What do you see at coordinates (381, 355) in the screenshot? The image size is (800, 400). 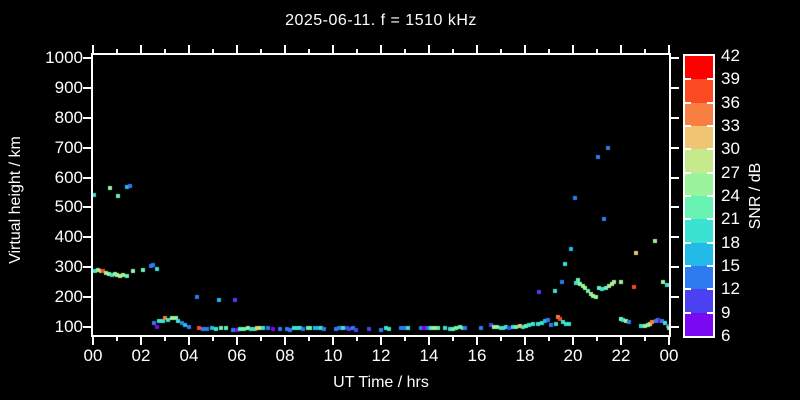 I see `x-tick-label: 12` at bounding box center [381, 355].